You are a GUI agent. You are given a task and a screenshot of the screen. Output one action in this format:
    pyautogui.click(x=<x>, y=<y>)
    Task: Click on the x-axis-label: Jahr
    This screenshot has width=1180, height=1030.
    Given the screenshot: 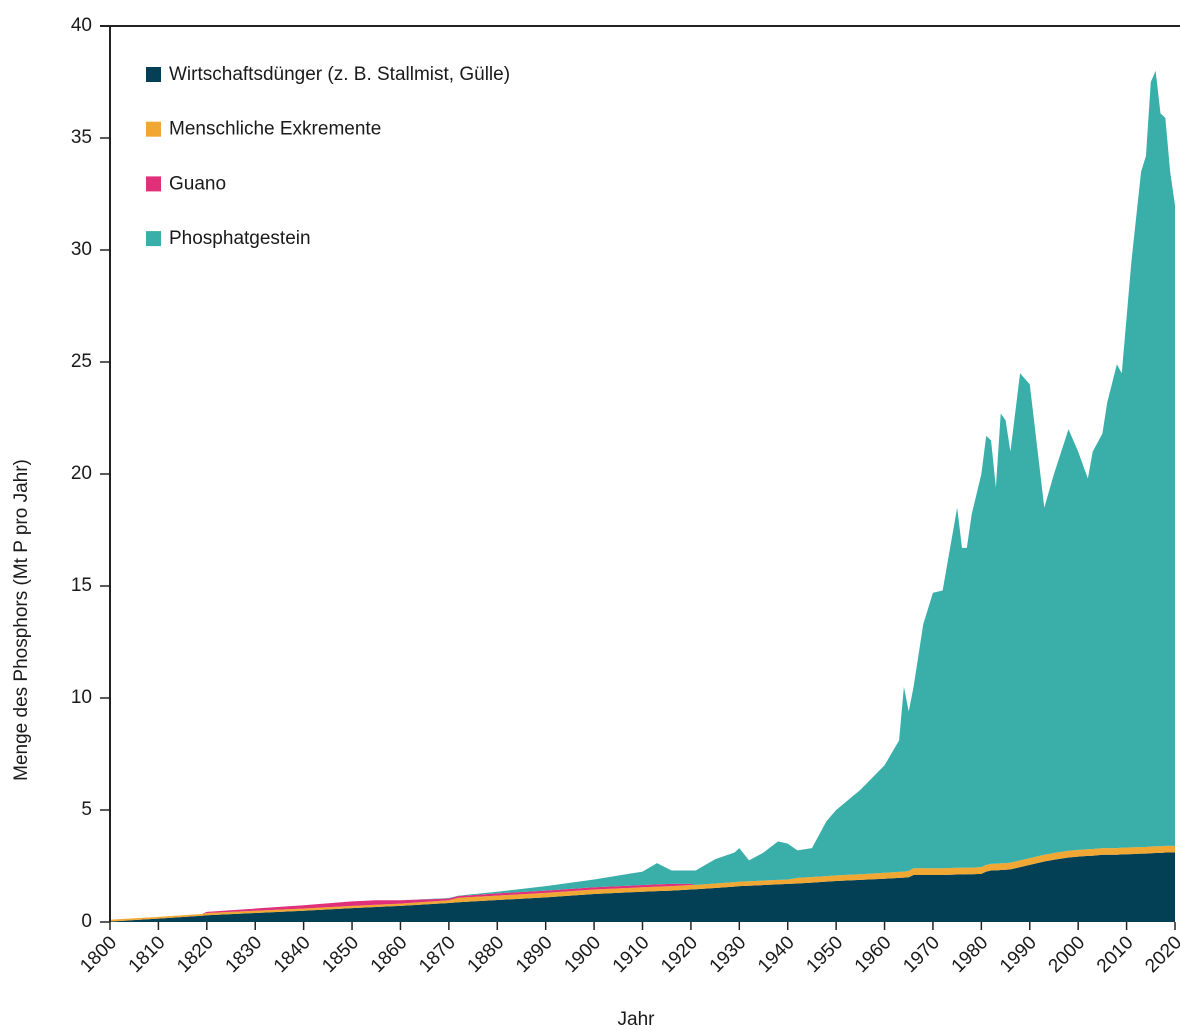 What is the action you would take?
    pyautogui.click(x=637, y=1019)
    